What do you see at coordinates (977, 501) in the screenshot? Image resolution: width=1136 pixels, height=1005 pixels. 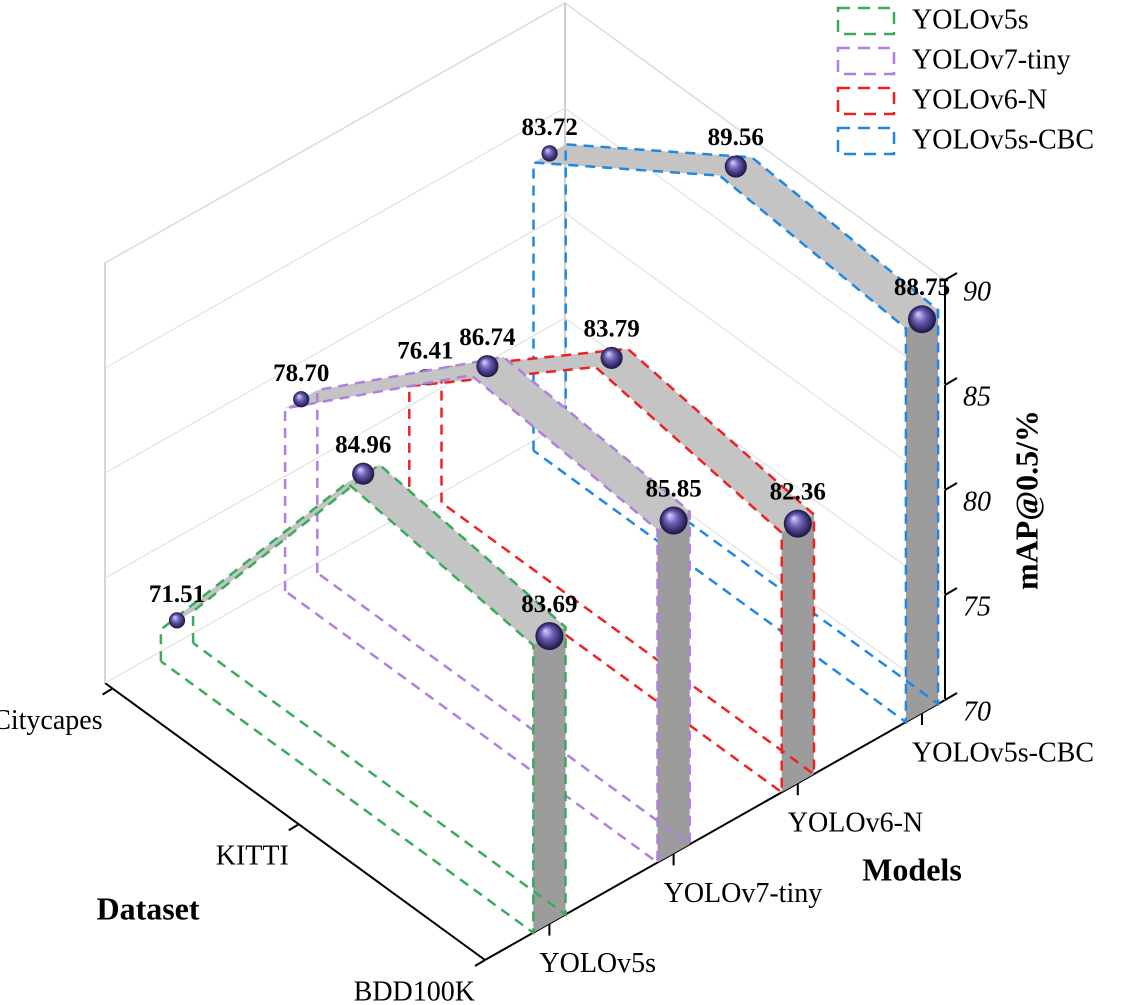 I see `z-tick-label: 80` at bounding box center [977, 501].